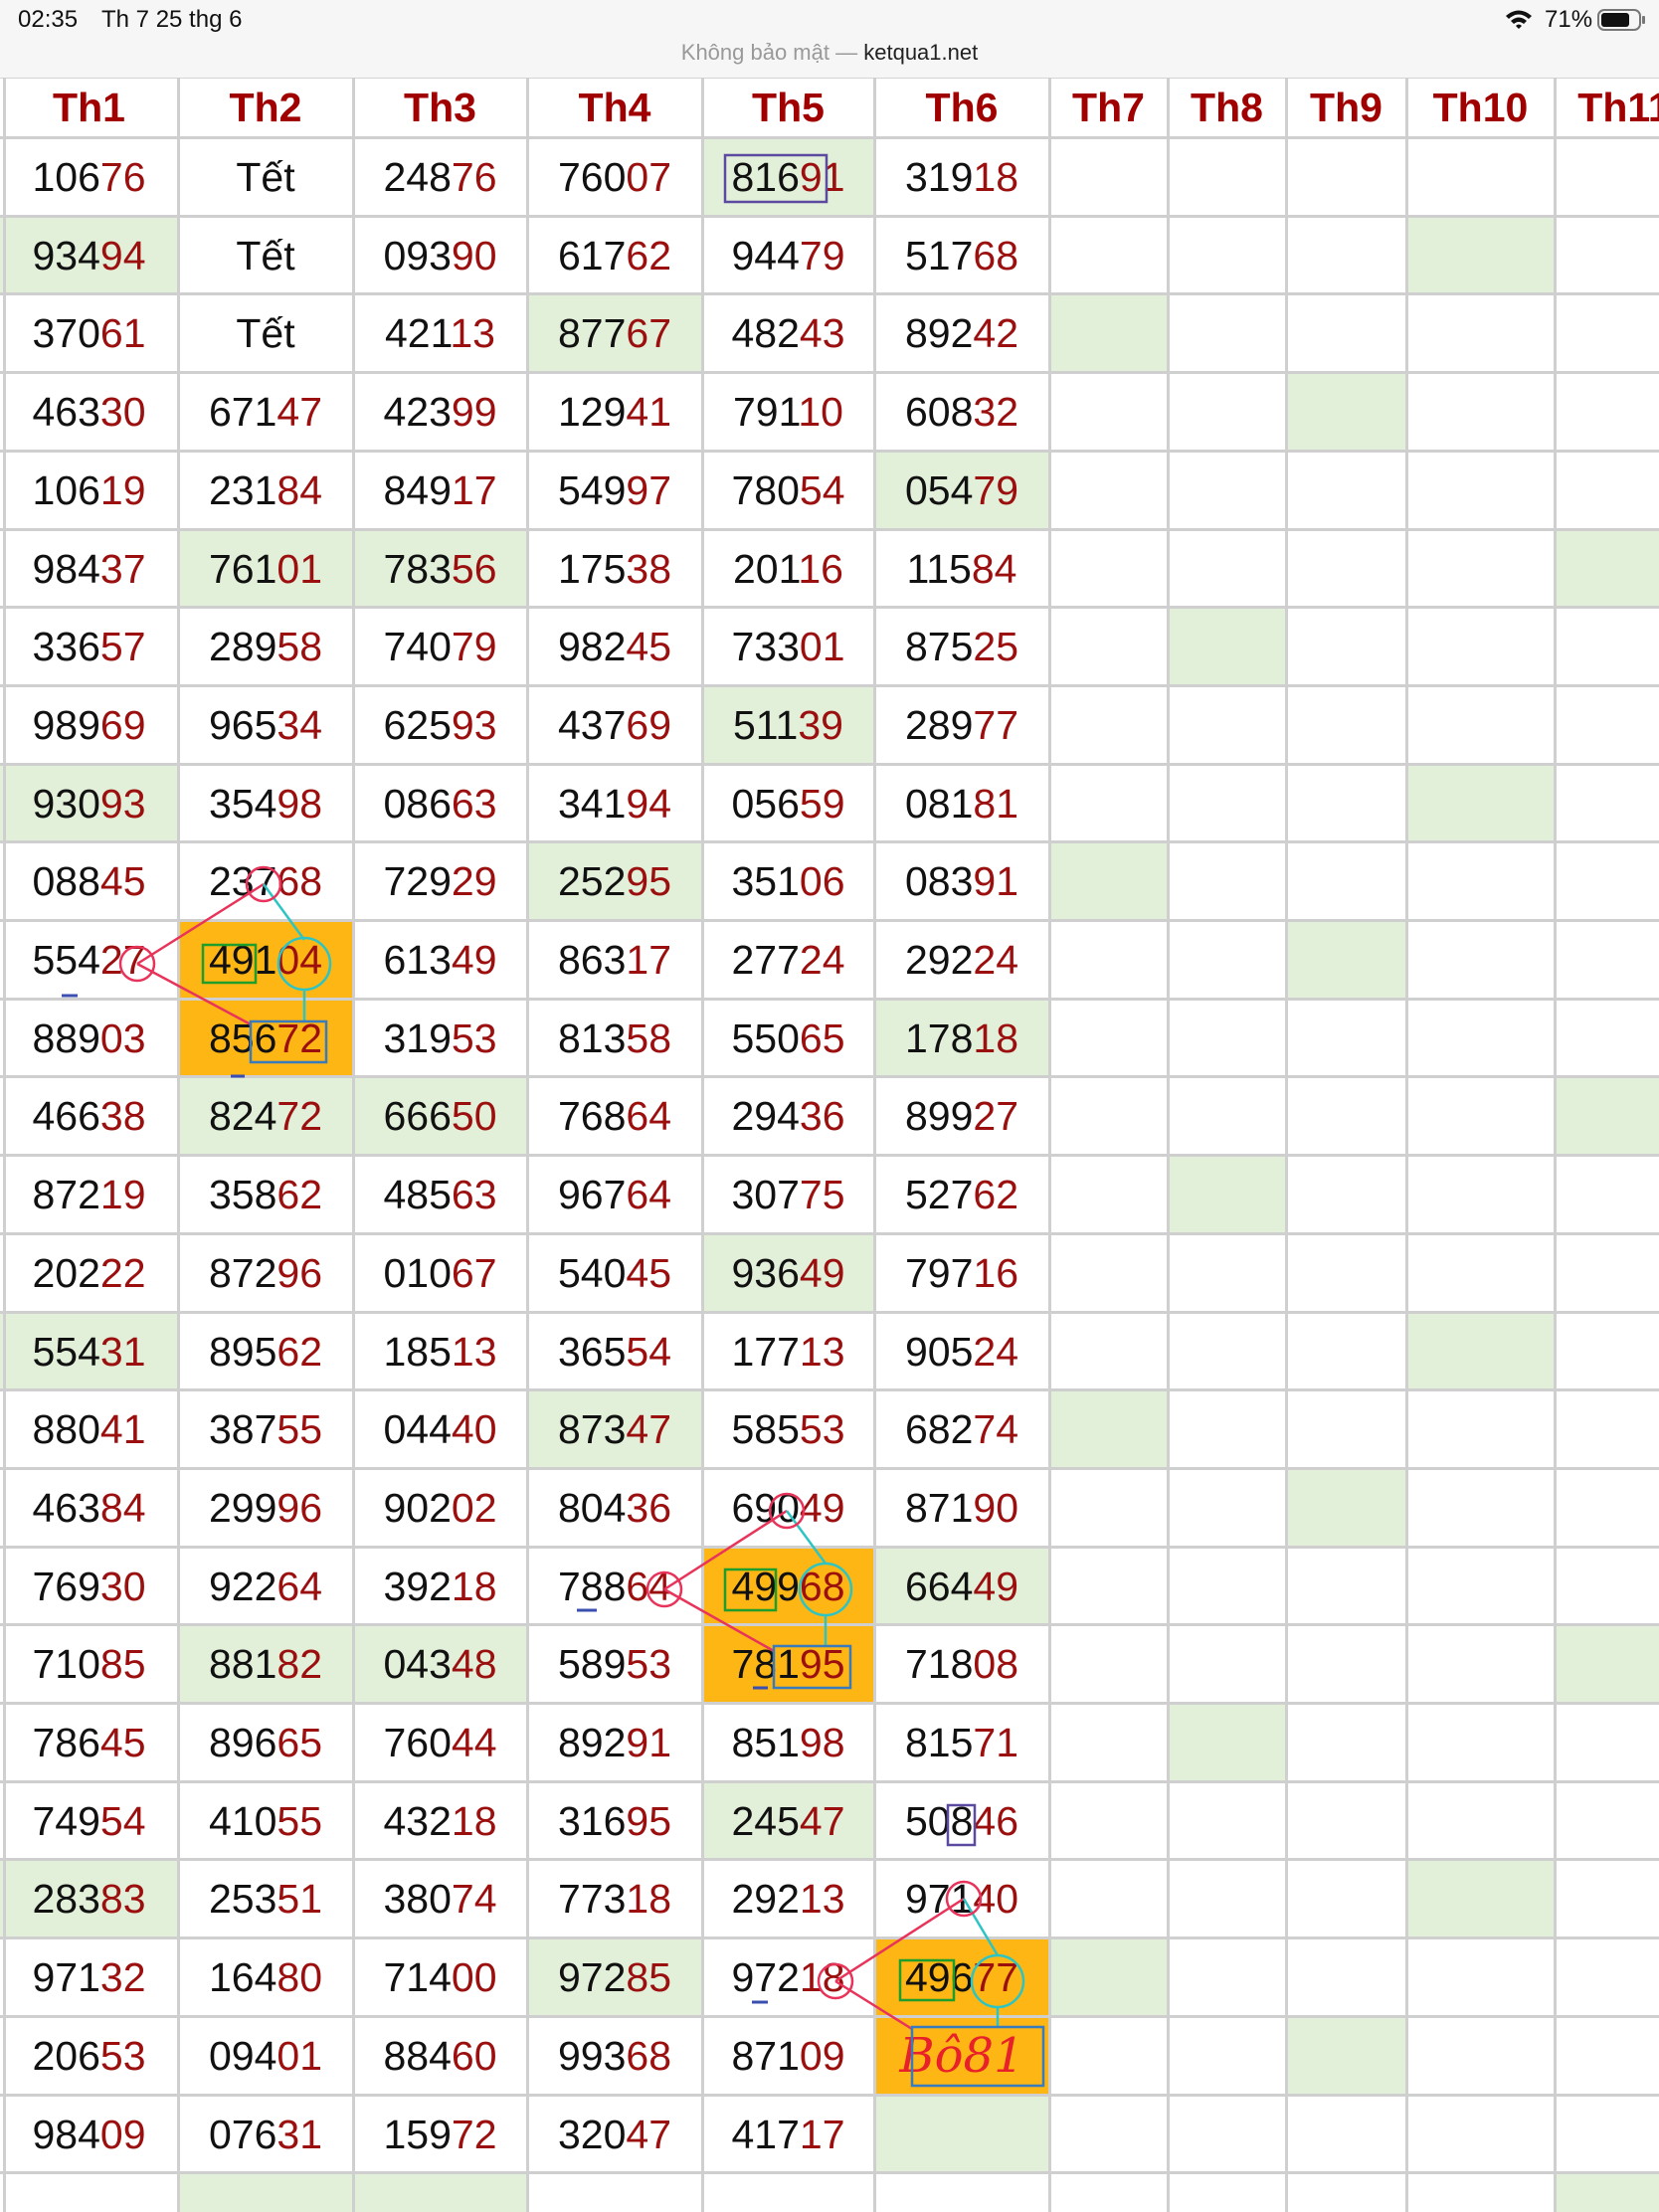 The image size is (1659, 2212). I want to click on result-cell: 11584, so click(961, 568).